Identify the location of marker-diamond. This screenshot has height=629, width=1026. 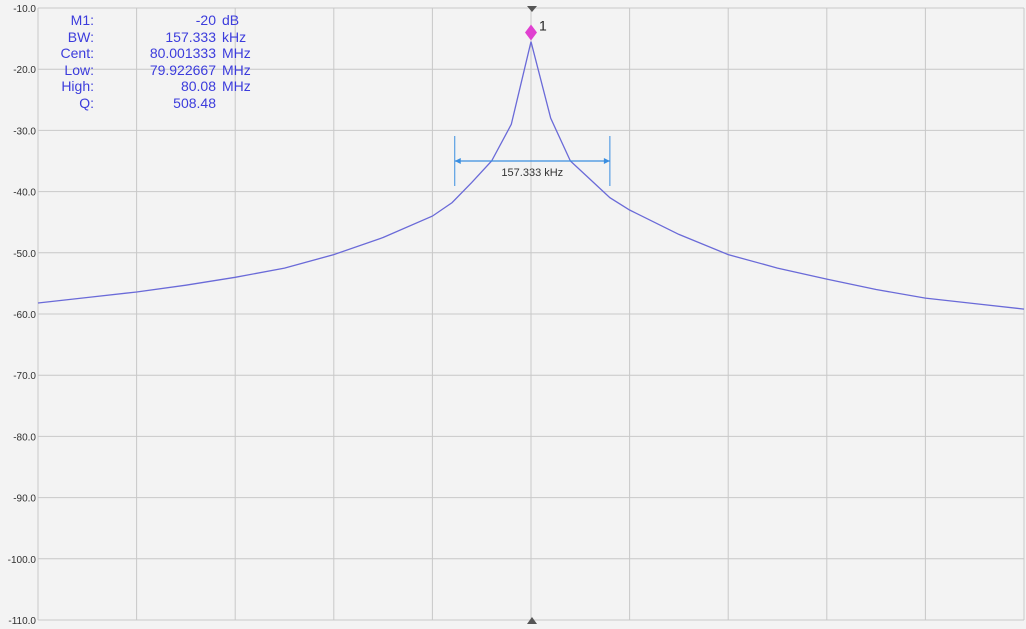
(531, 32).